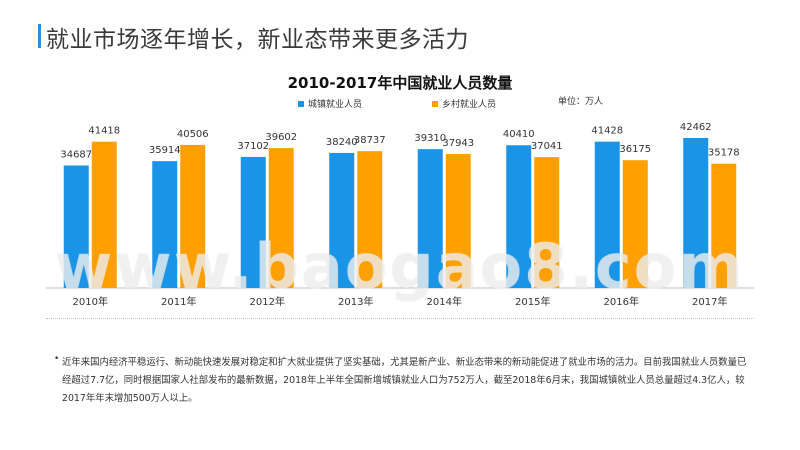 Image resolution: width=800 pixels, height=450 pixels. I want to click on legend-item-urban: 城镇就业人员, so click(330, 103).